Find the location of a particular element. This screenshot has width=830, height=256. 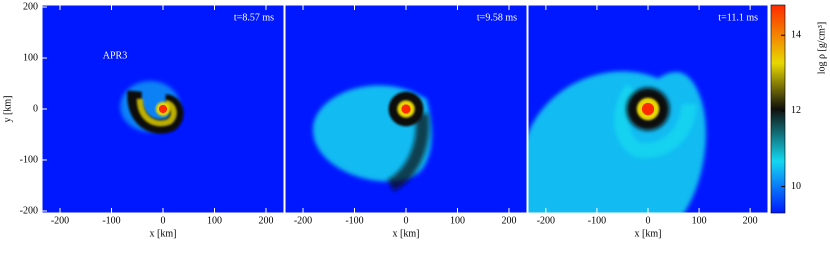

colorbar-tick-label: 10 is located at coordinates (796, 186).